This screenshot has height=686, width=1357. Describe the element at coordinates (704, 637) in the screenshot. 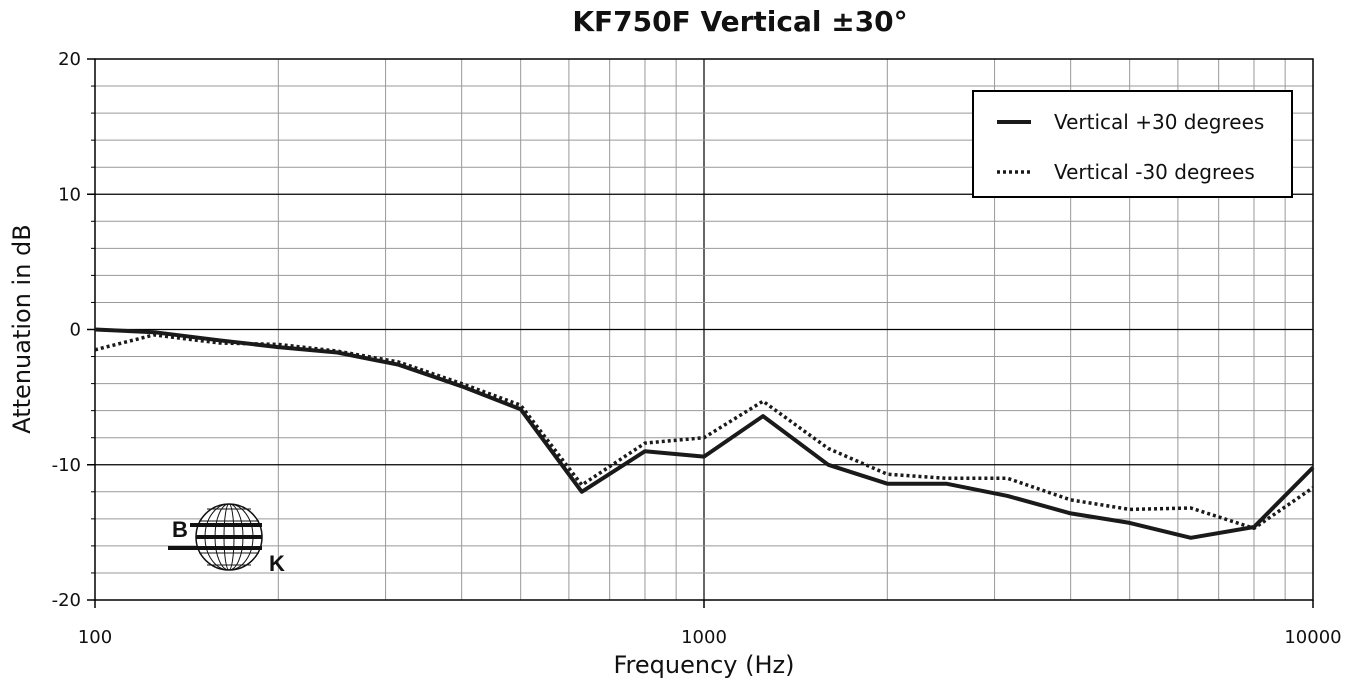

I see `x-tick-label: 1000` at that location.